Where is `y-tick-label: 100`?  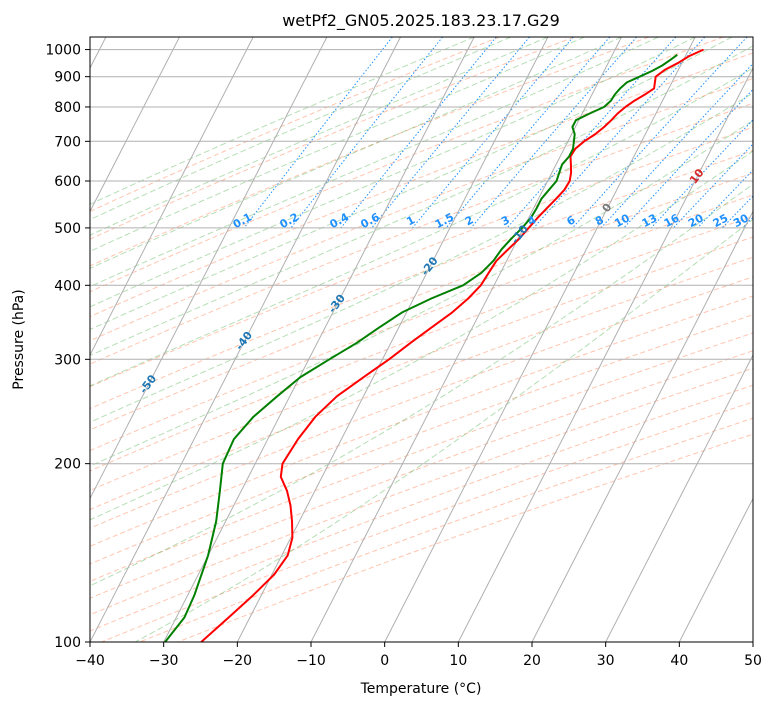 y-tick-label: 100 is located at coordinates (67, 643).